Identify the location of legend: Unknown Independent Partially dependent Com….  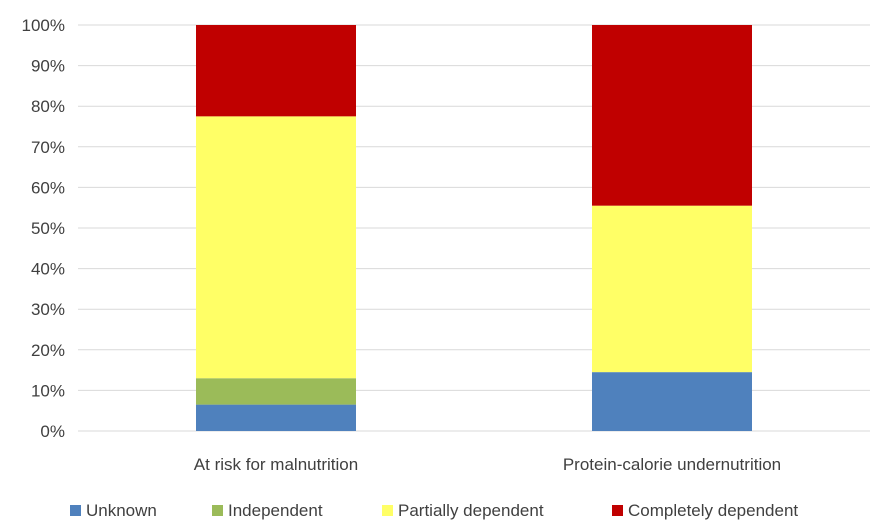
(434, 510).